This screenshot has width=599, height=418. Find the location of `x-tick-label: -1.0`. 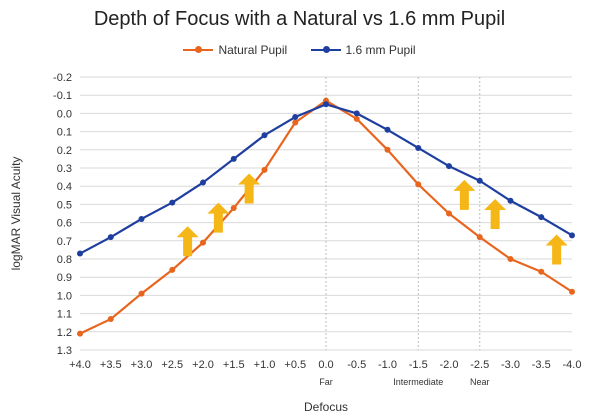

x-tick-label: -1.0 is located at coordinates (387, 365).